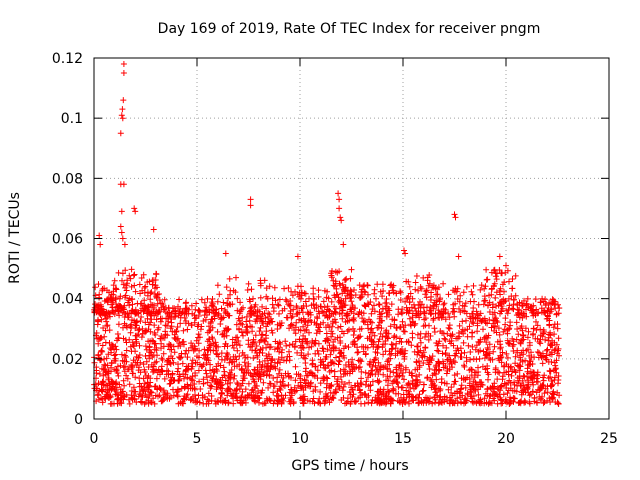  What do you see at coordinates (67, 360) in the screenshot?
I see `y-tick-label: 0.02` at bounding box center [67, 360].